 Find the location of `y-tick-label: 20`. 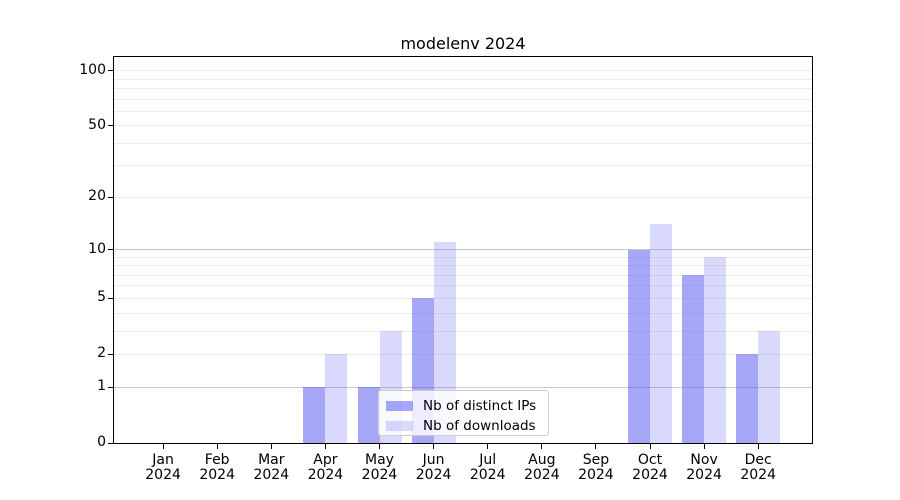

y-tick-label: 20 is located at coordinates (97, 196).